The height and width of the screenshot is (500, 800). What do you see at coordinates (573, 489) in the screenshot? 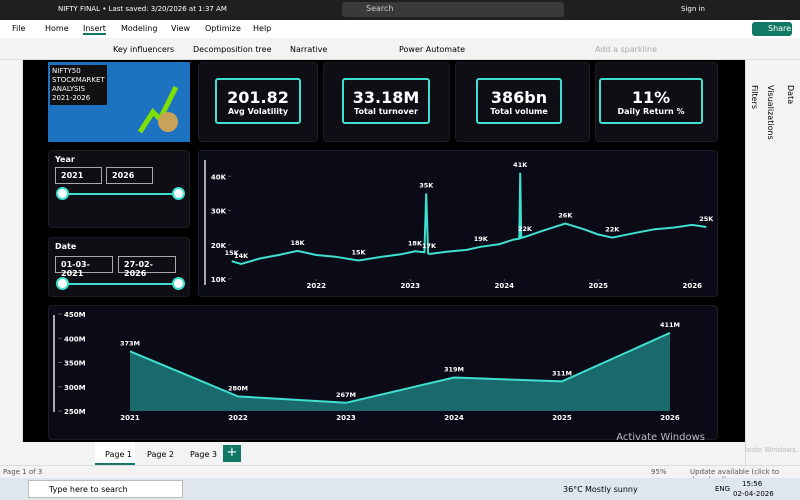
I see `weather-temp: 36°C` at bounding box center [573, 489].